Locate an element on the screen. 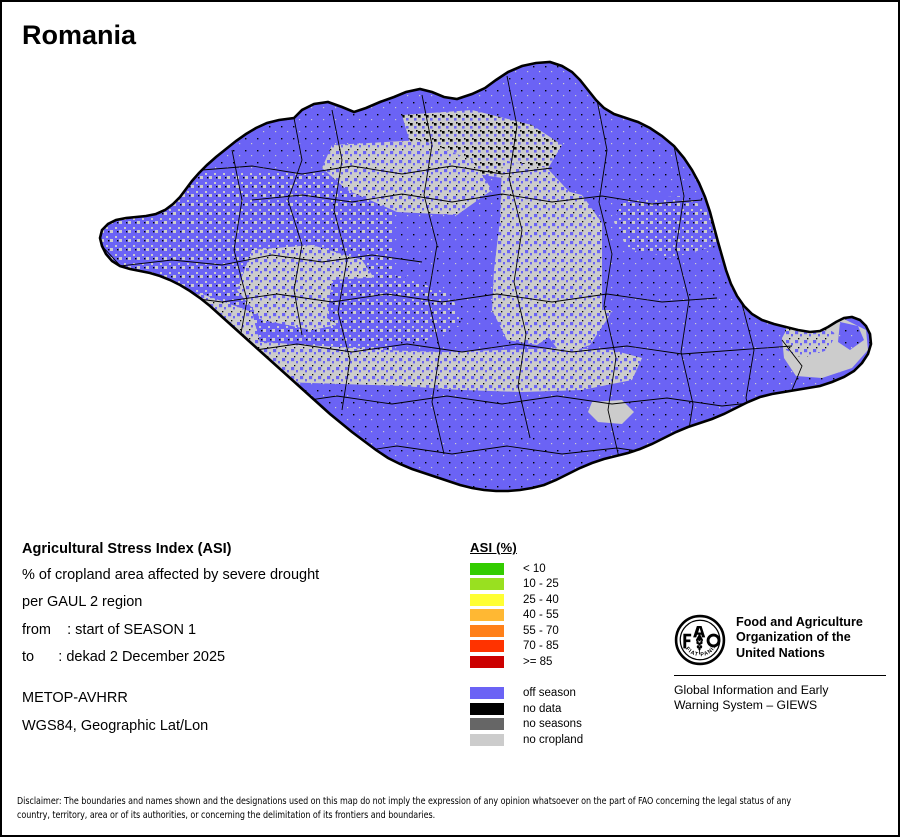  legend-row: < 10 is located at coordinates (526, 569).